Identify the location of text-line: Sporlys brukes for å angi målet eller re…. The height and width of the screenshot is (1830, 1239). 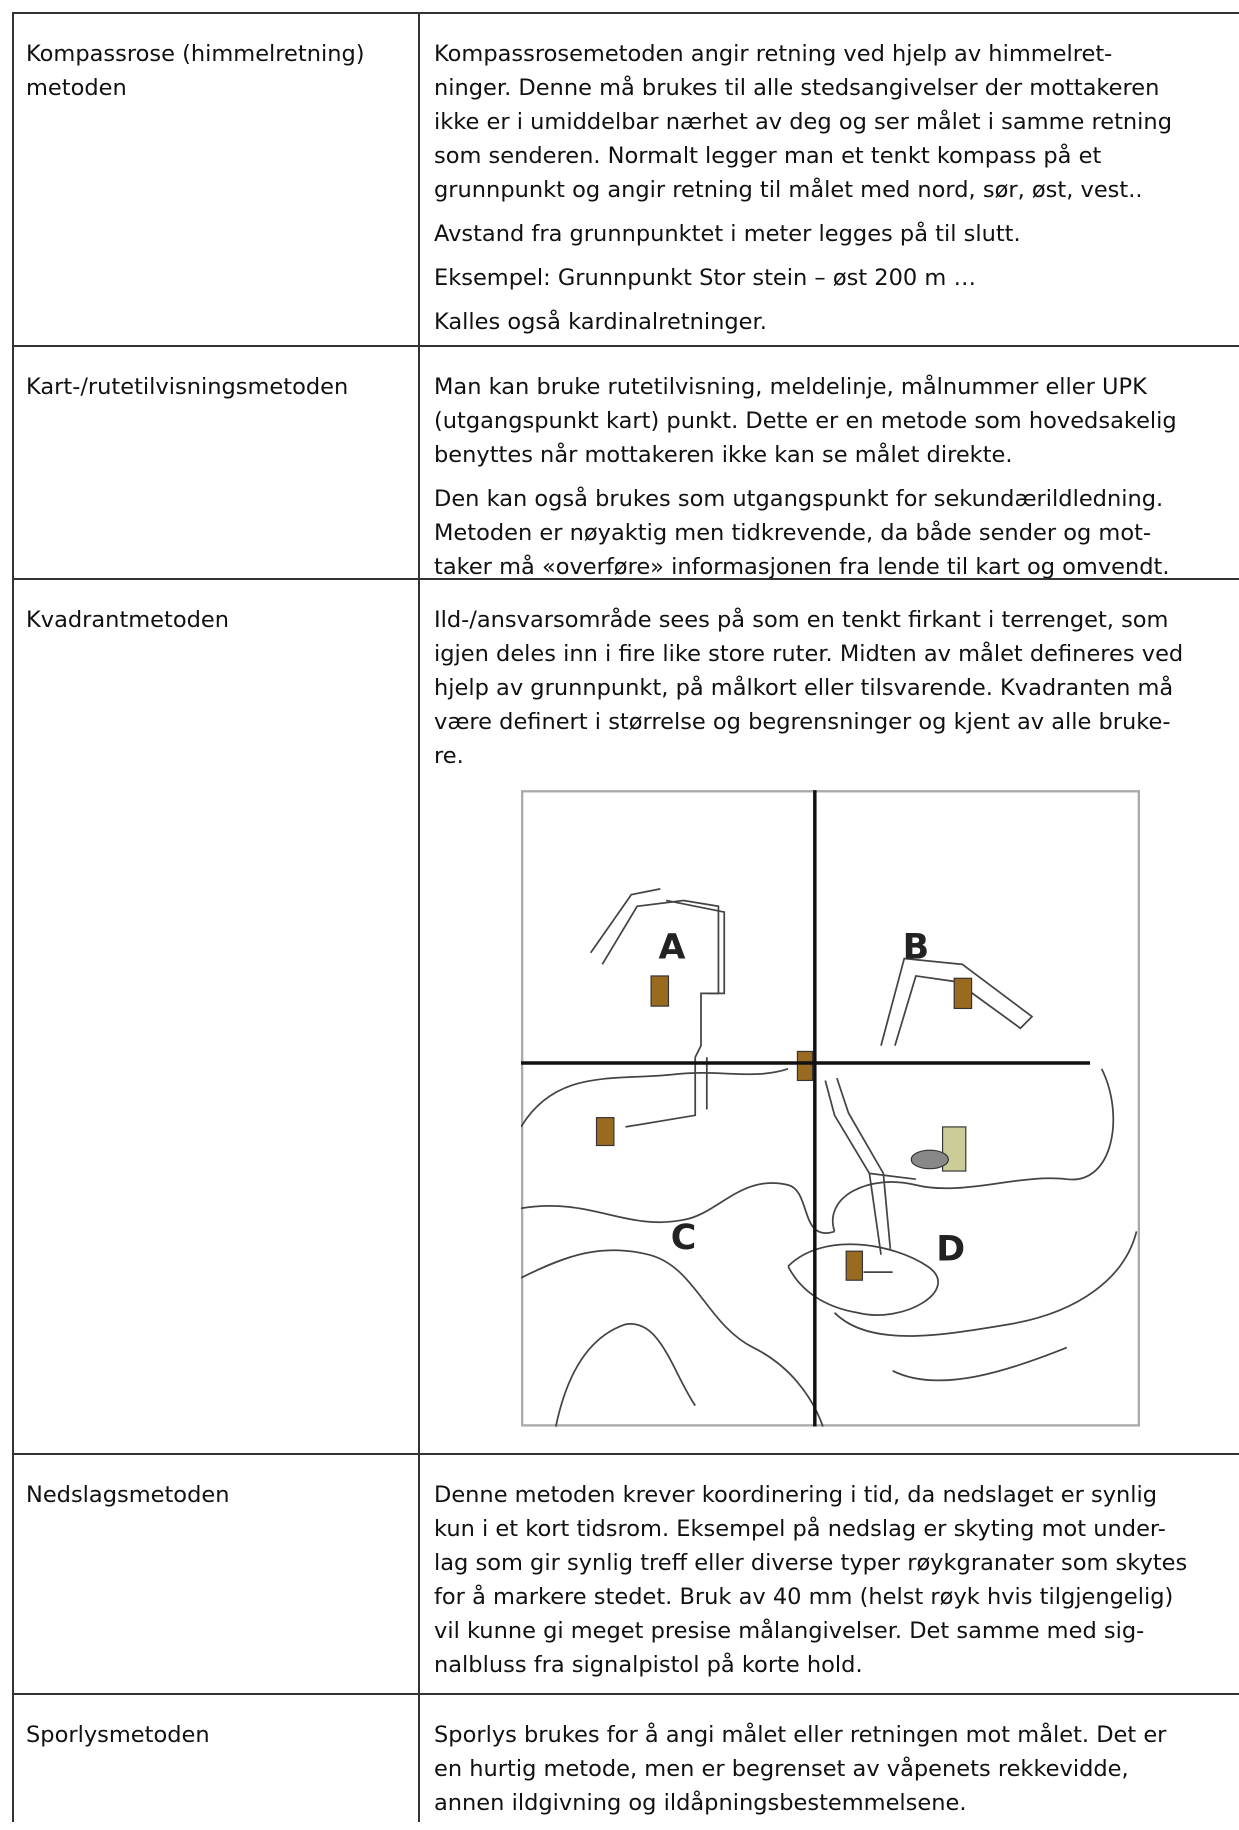
(800, 1735).